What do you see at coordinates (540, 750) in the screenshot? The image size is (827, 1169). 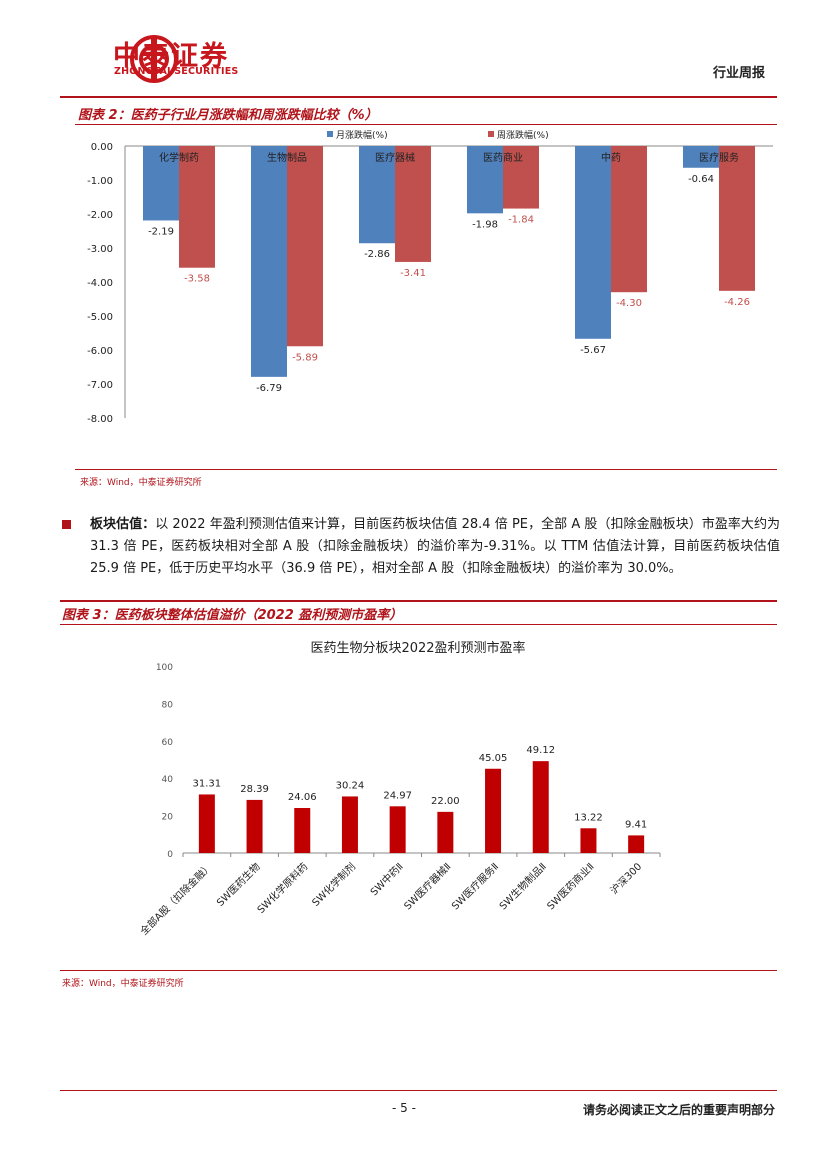 I see `data-label: 49.12` at bounding box center [540, 750].